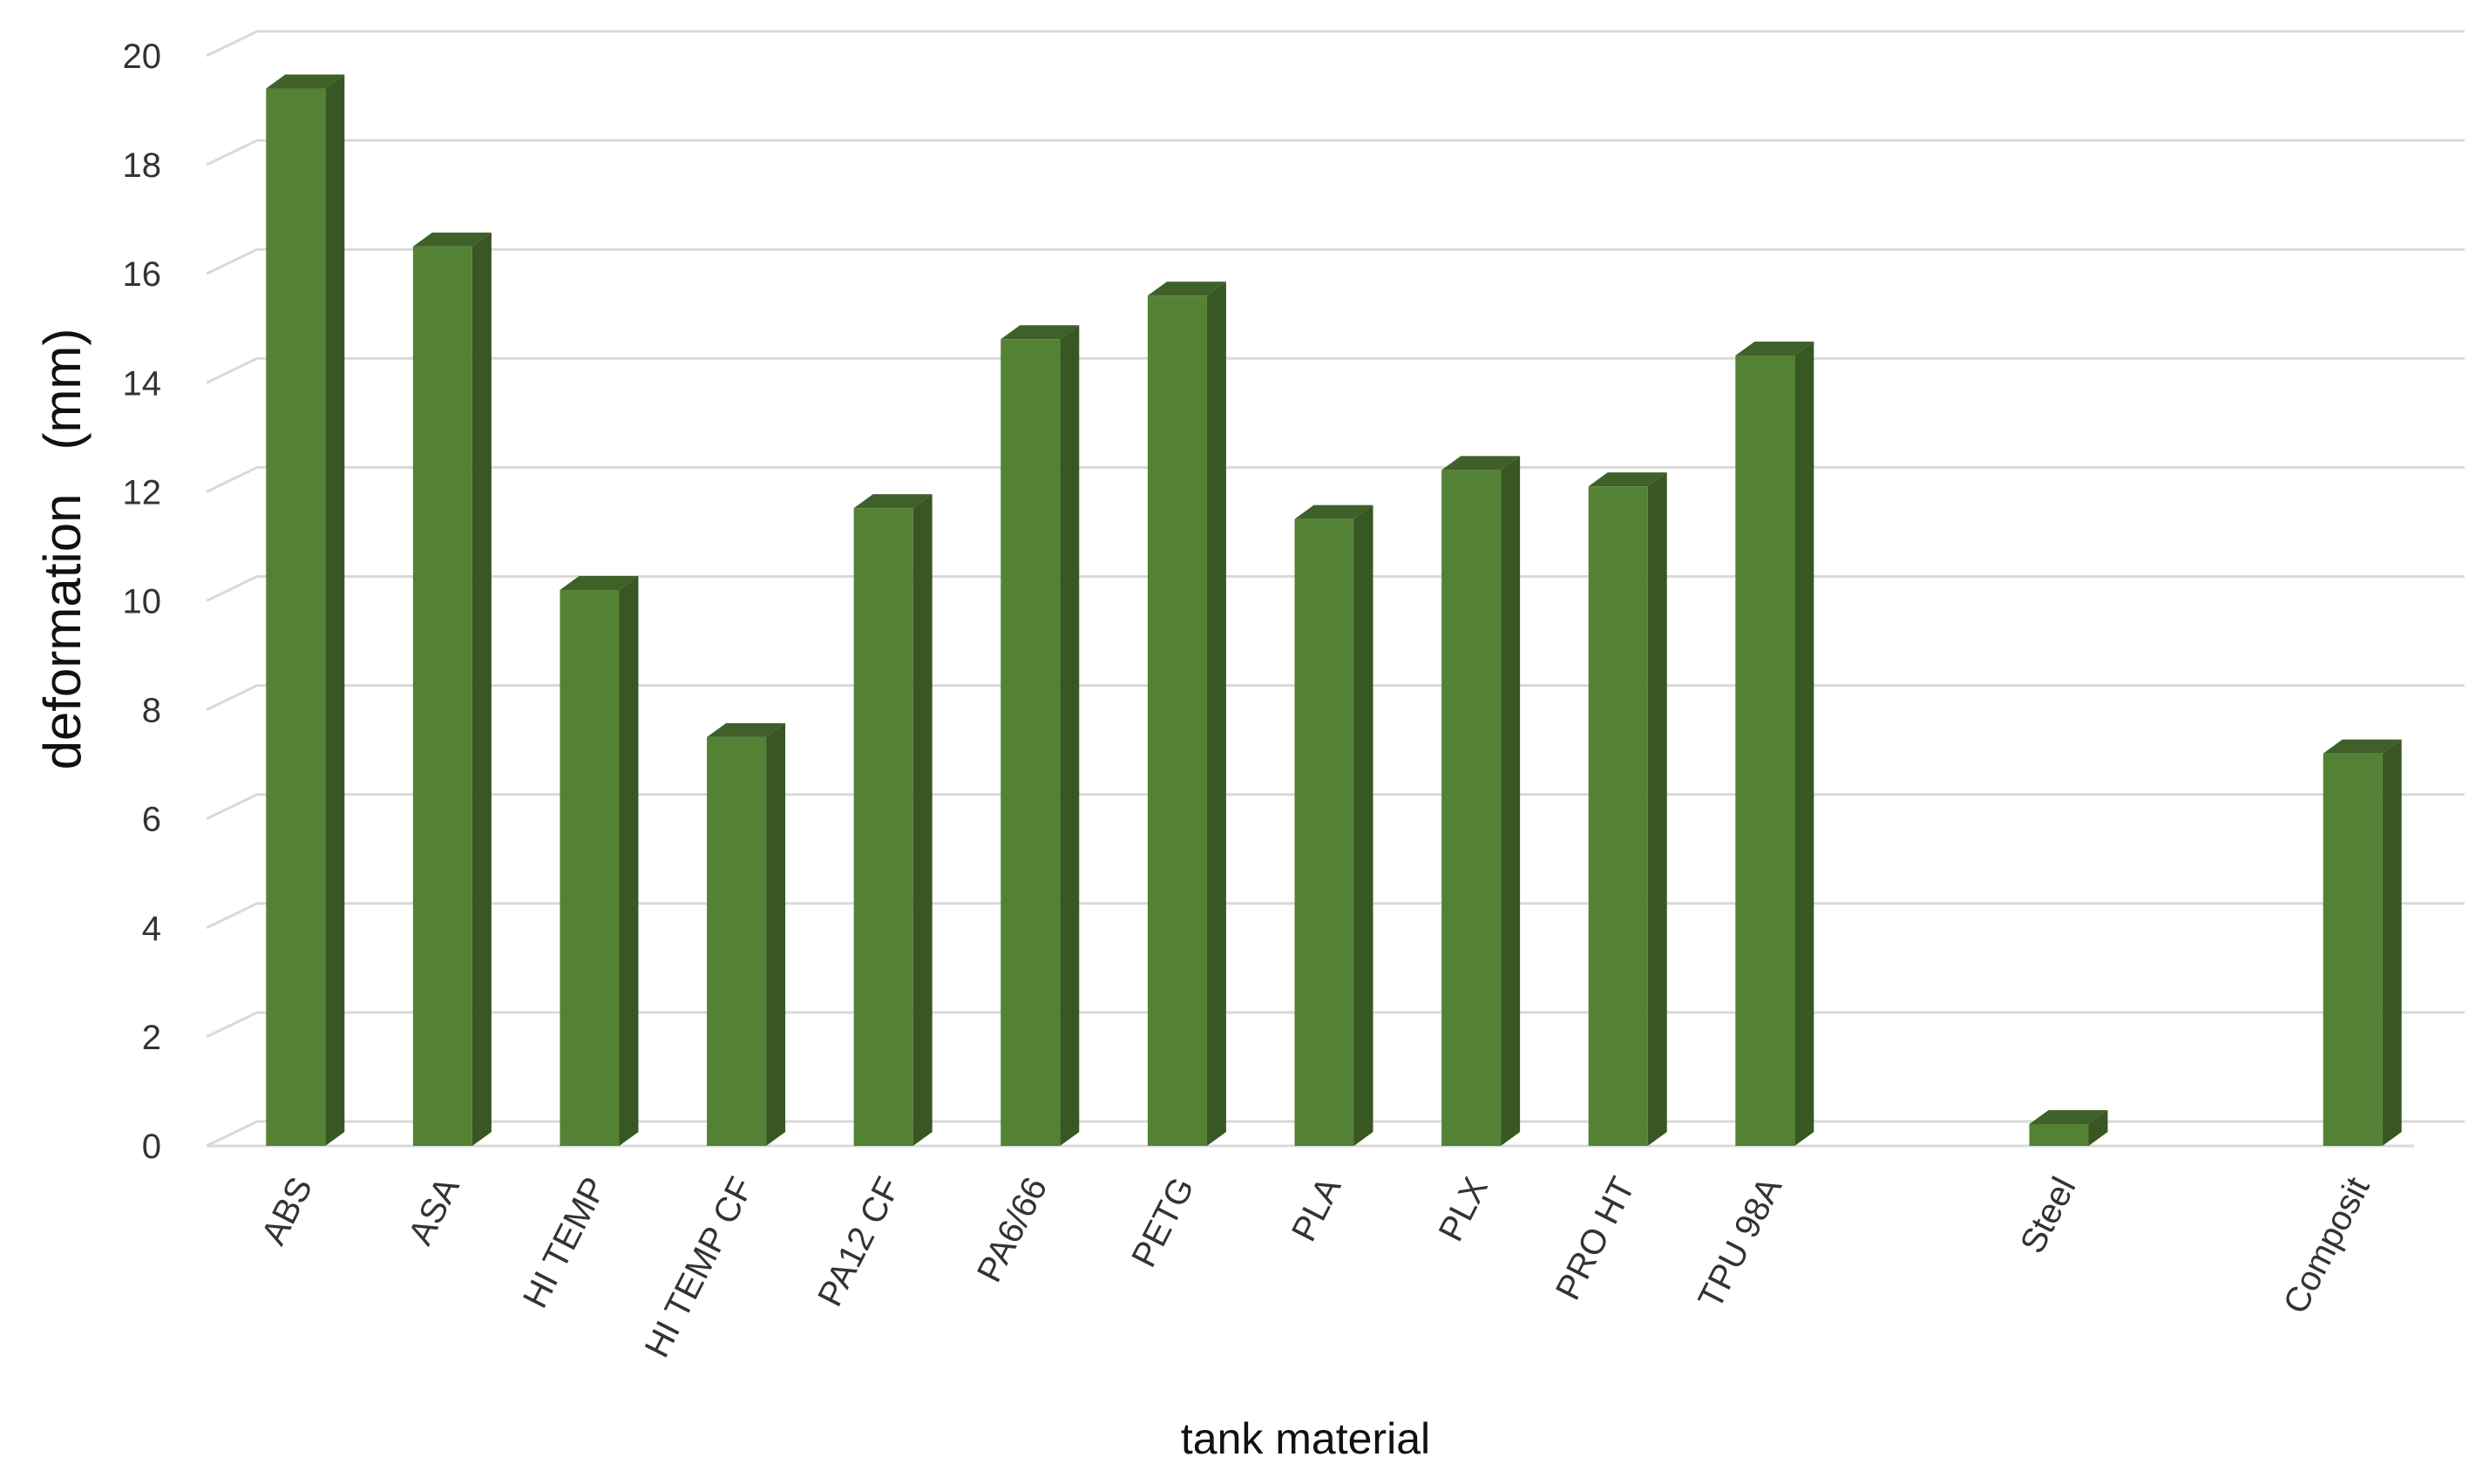 Image resolution: width=2489 pixels, height=1484 pixels. I want to click on x-tick-label: HI TEMP CF, so click(699, 1267).